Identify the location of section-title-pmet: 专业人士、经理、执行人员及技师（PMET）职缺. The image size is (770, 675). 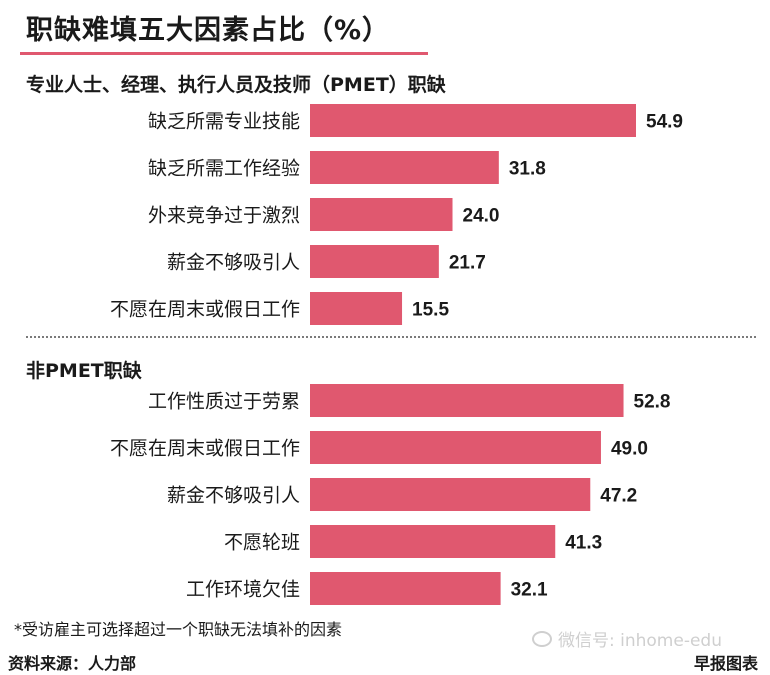
(236, 85).